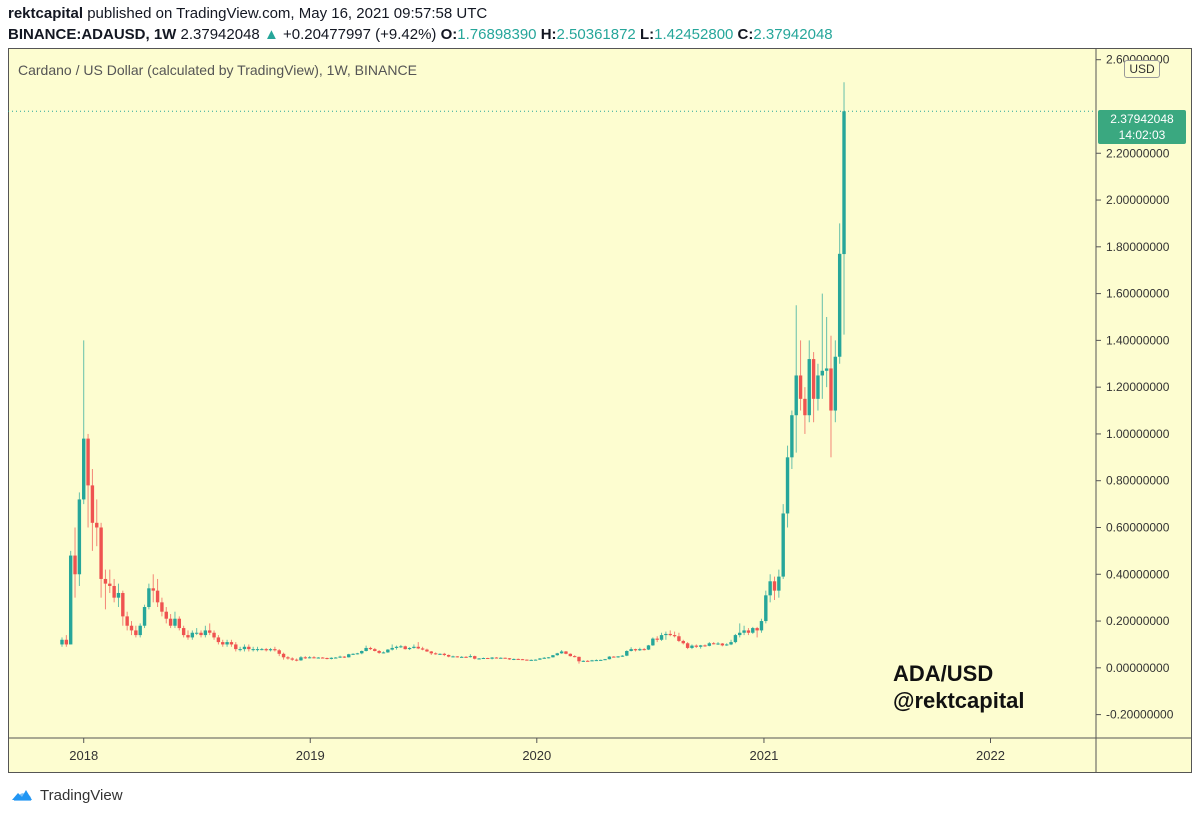 This screenshot has height=815, width=1200. I want to click on y-tick-label: 0.00000000, so click(1138, 668).